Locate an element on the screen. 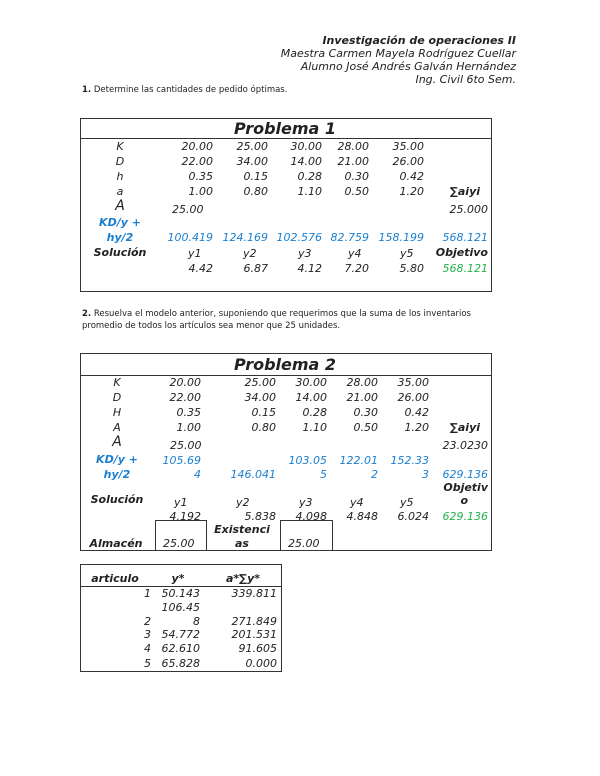 Image resolution: width=600 pixels, height=776 pixels. problem1-a-values-4-cell: 1.20 is located at coordinates (412, 191).